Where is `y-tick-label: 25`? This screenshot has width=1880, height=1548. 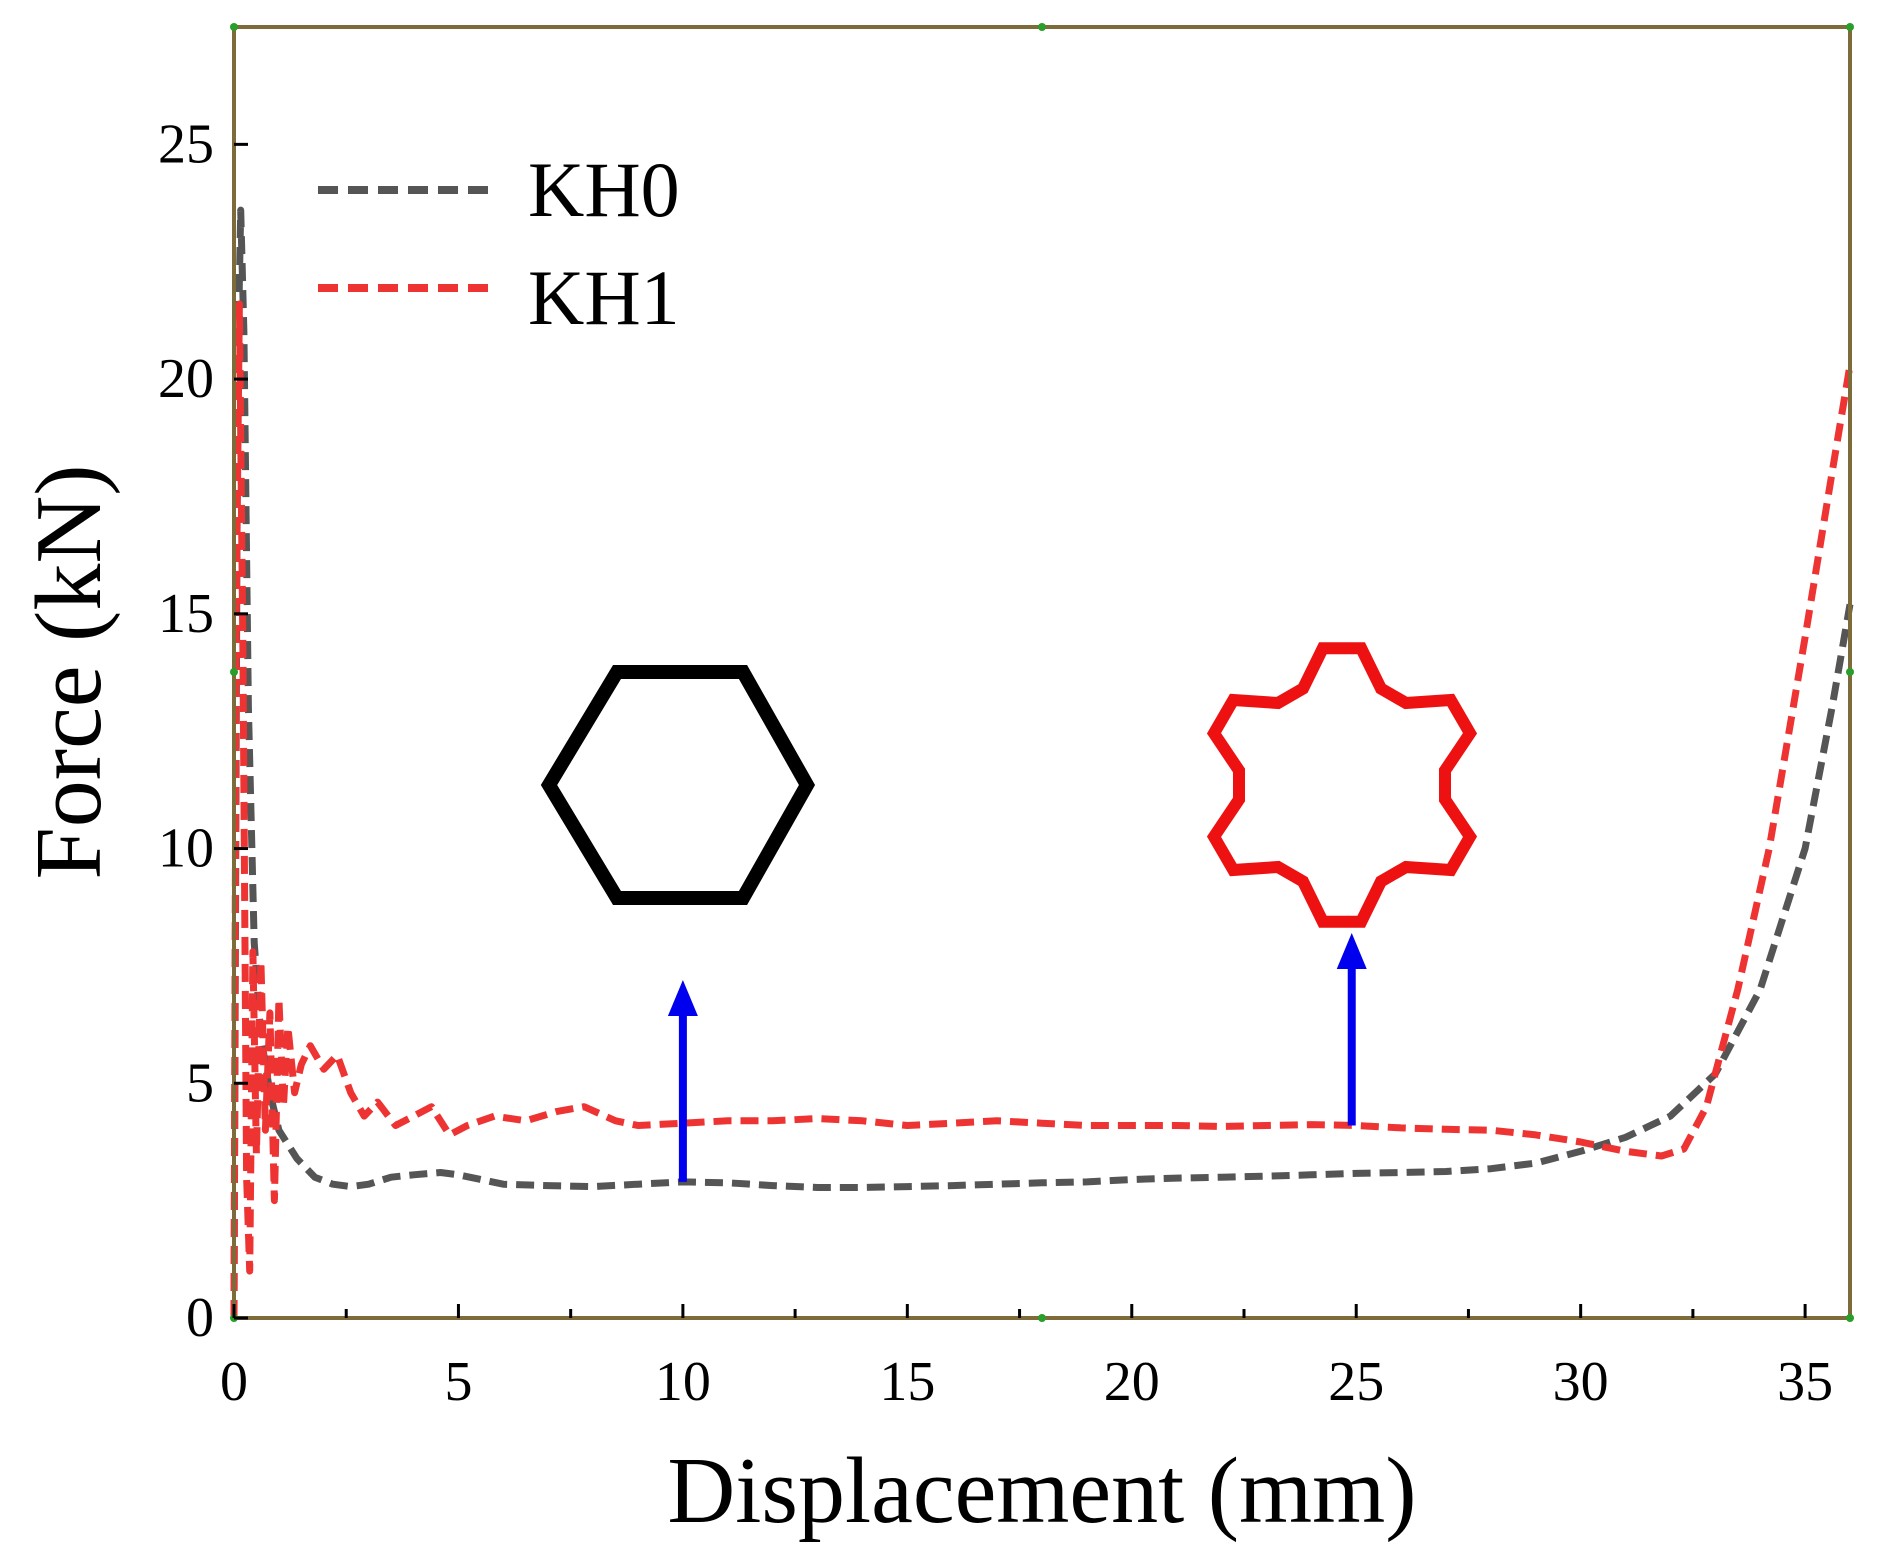
y-tick-label: 25 is located at coordinates (186, 144).